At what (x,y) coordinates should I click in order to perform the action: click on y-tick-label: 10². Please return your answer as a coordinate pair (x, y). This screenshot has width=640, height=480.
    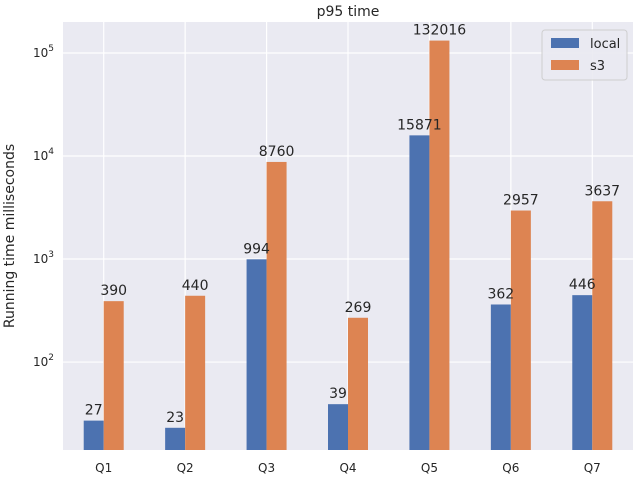
    Looking at the image, I should click on (43, 361).